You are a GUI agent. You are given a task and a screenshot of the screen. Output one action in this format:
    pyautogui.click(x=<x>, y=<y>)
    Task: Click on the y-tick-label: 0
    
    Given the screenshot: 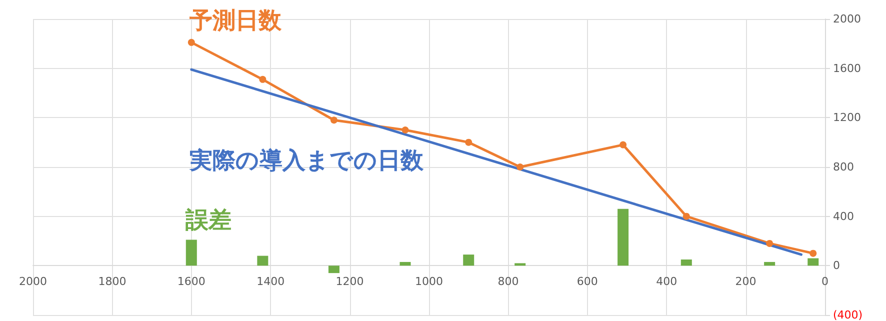 What is the action you would take?
    pyautogui.click(x=836, y=265)
    